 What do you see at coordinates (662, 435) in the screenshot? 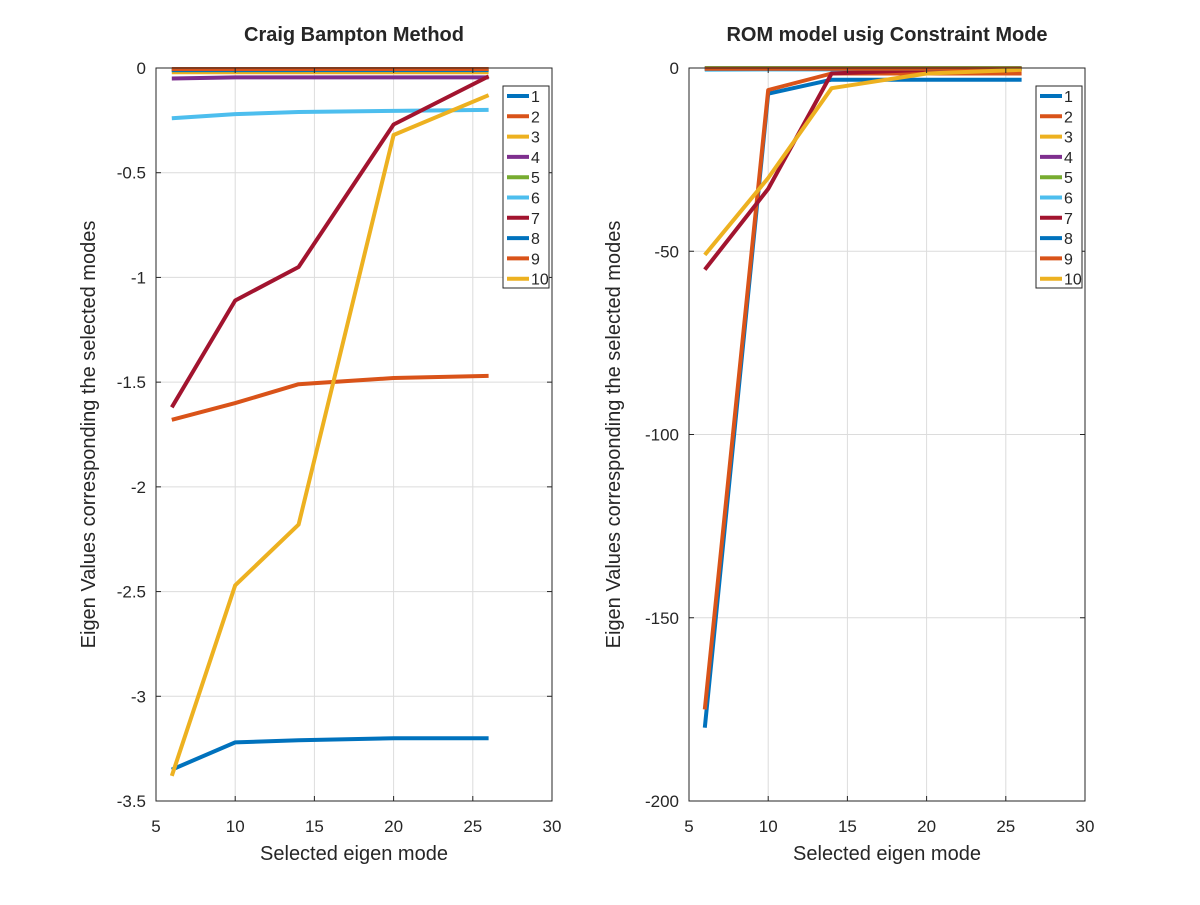
I see `y-tick-label: -100` at bounding box center [662, 435].